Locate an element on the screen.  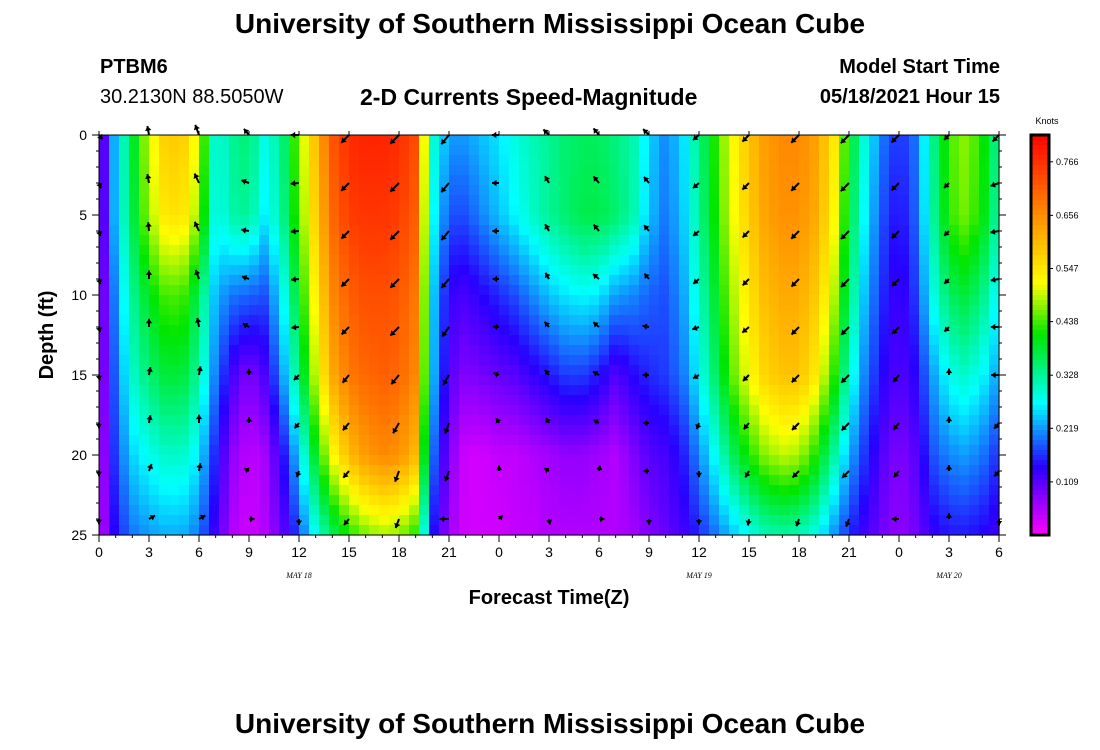
y-tick-label: 15 is located at coordinates (79, 375).